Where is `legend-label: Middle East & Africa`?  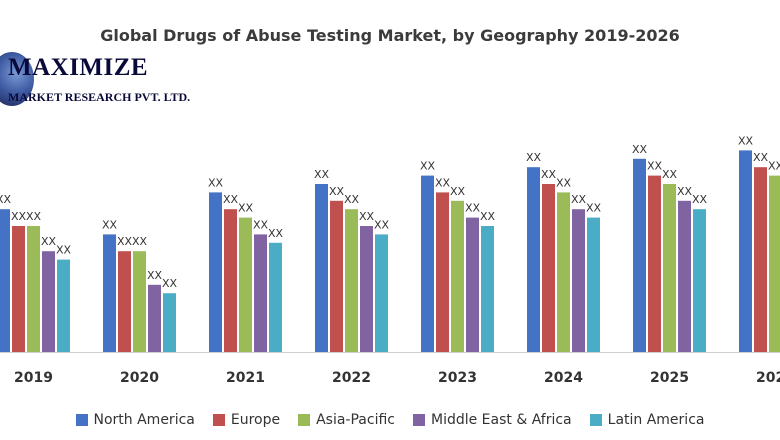
legend-label: Middle East & Africa is located at coordinates (501, 420).